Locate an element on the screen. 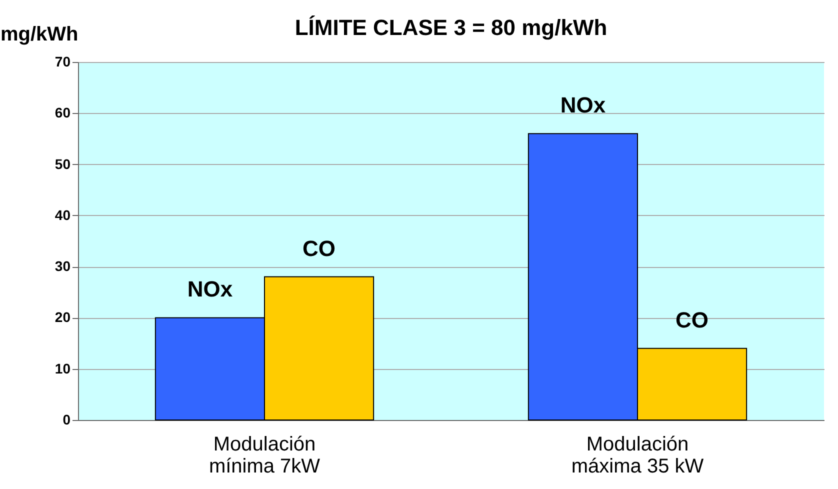 This screenshot has width=838, height=489. series-label: CO is located at coordinates (319, 248).